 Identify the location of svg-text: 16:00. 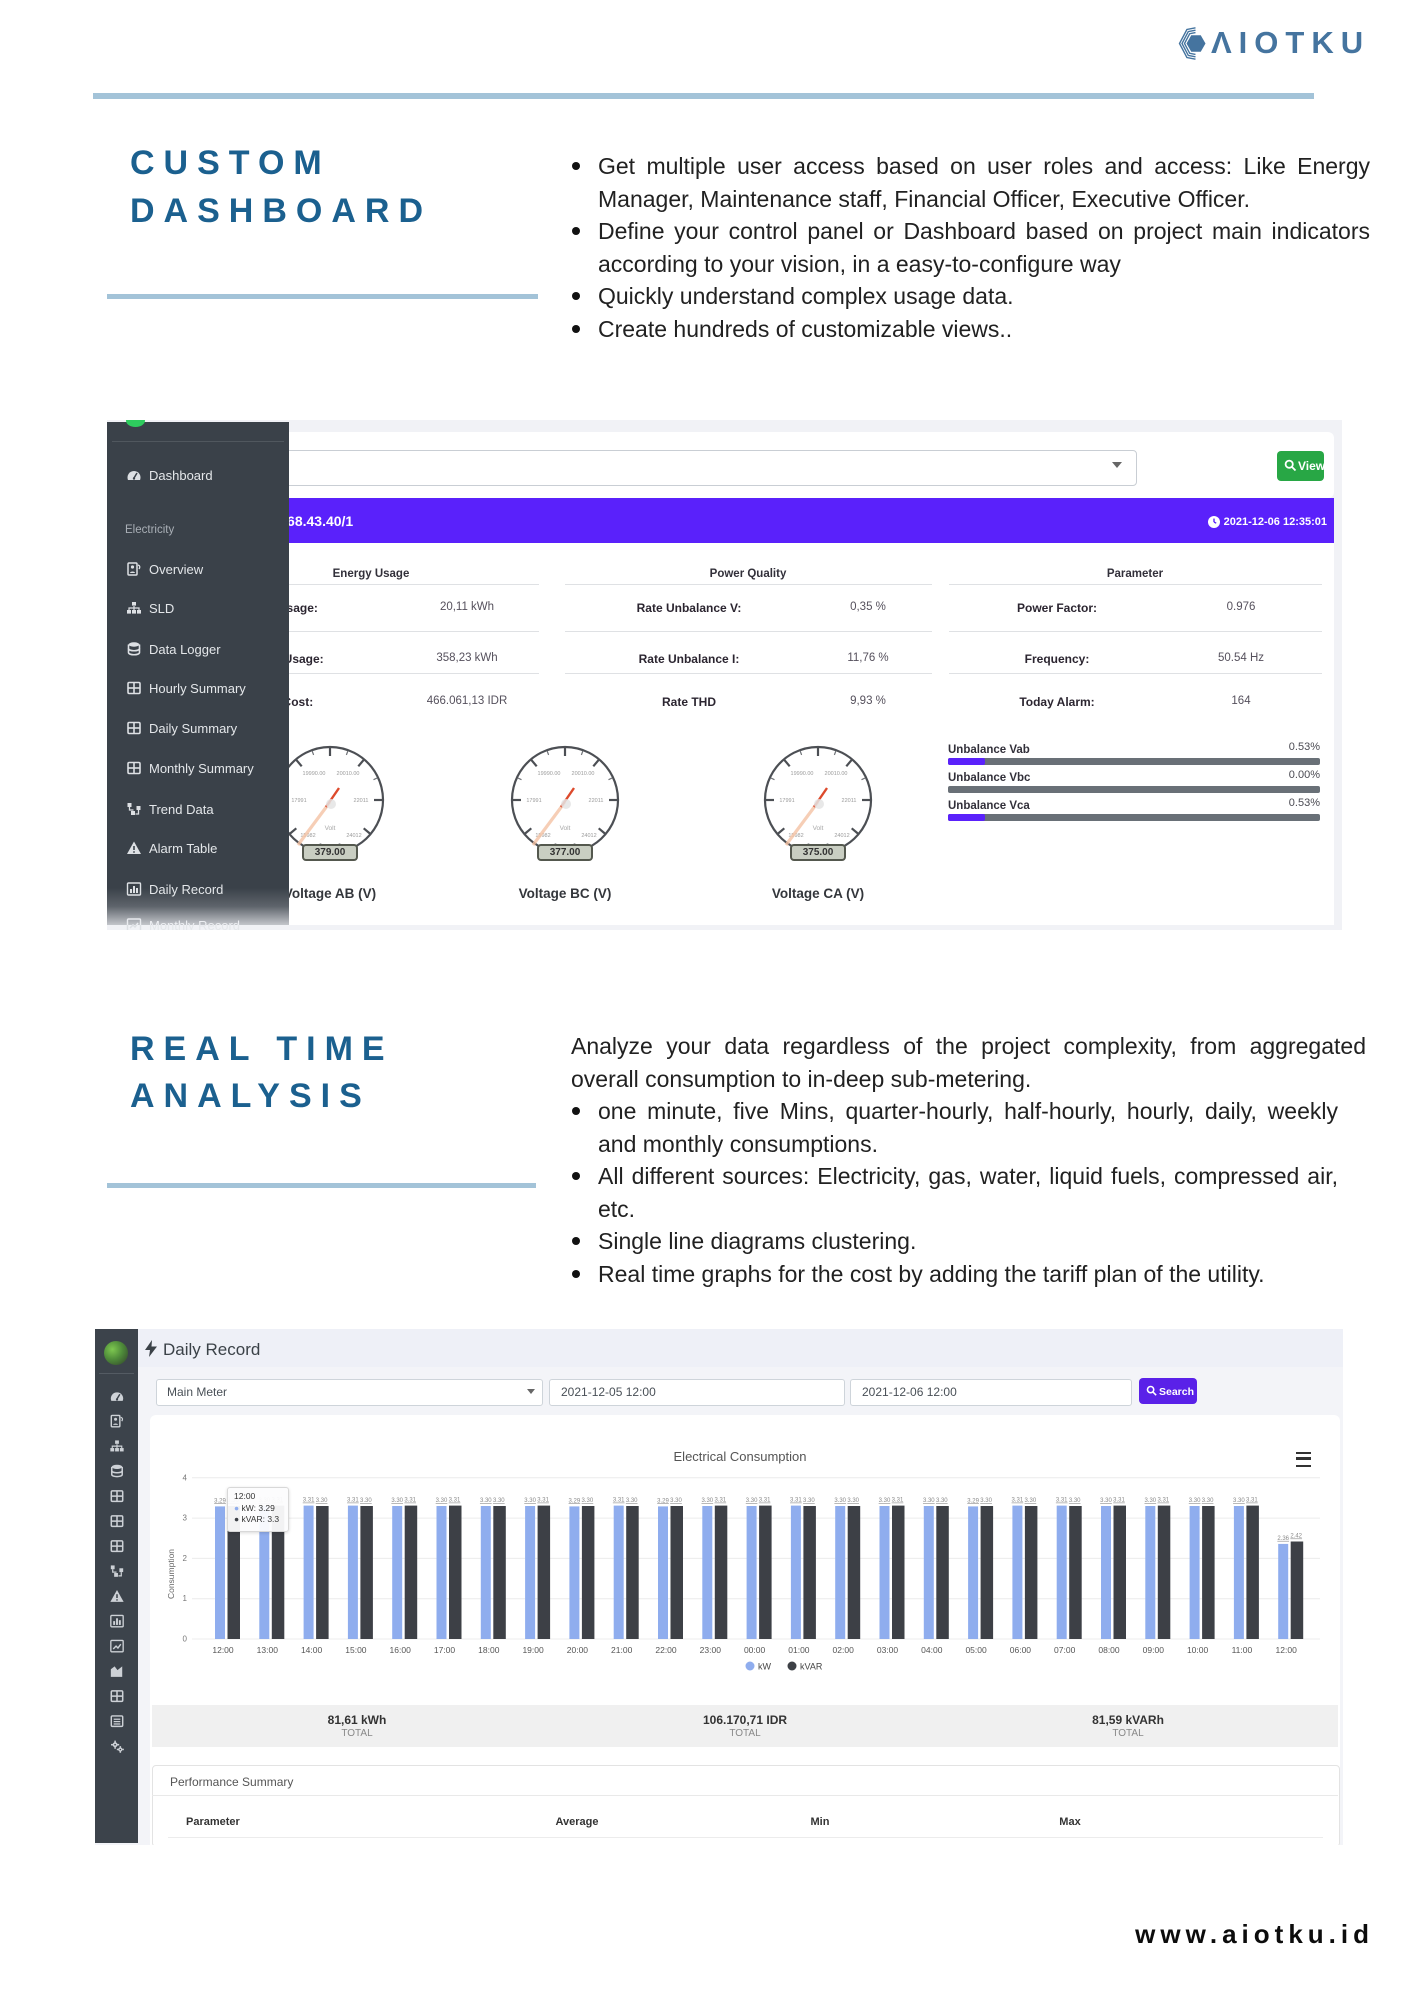
(401, 1650).